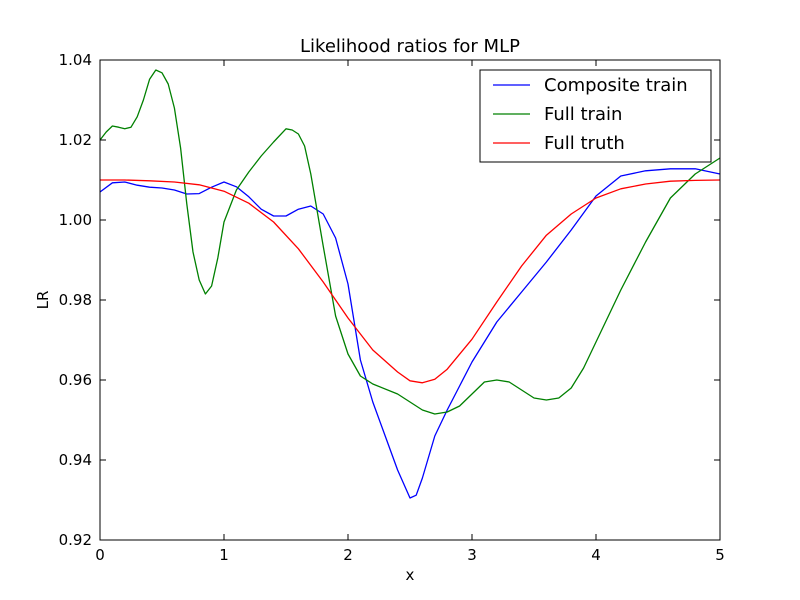 This screenshot has width=800, height=600. I want to click on y-tick-label: 0.92, so click(75, 540).